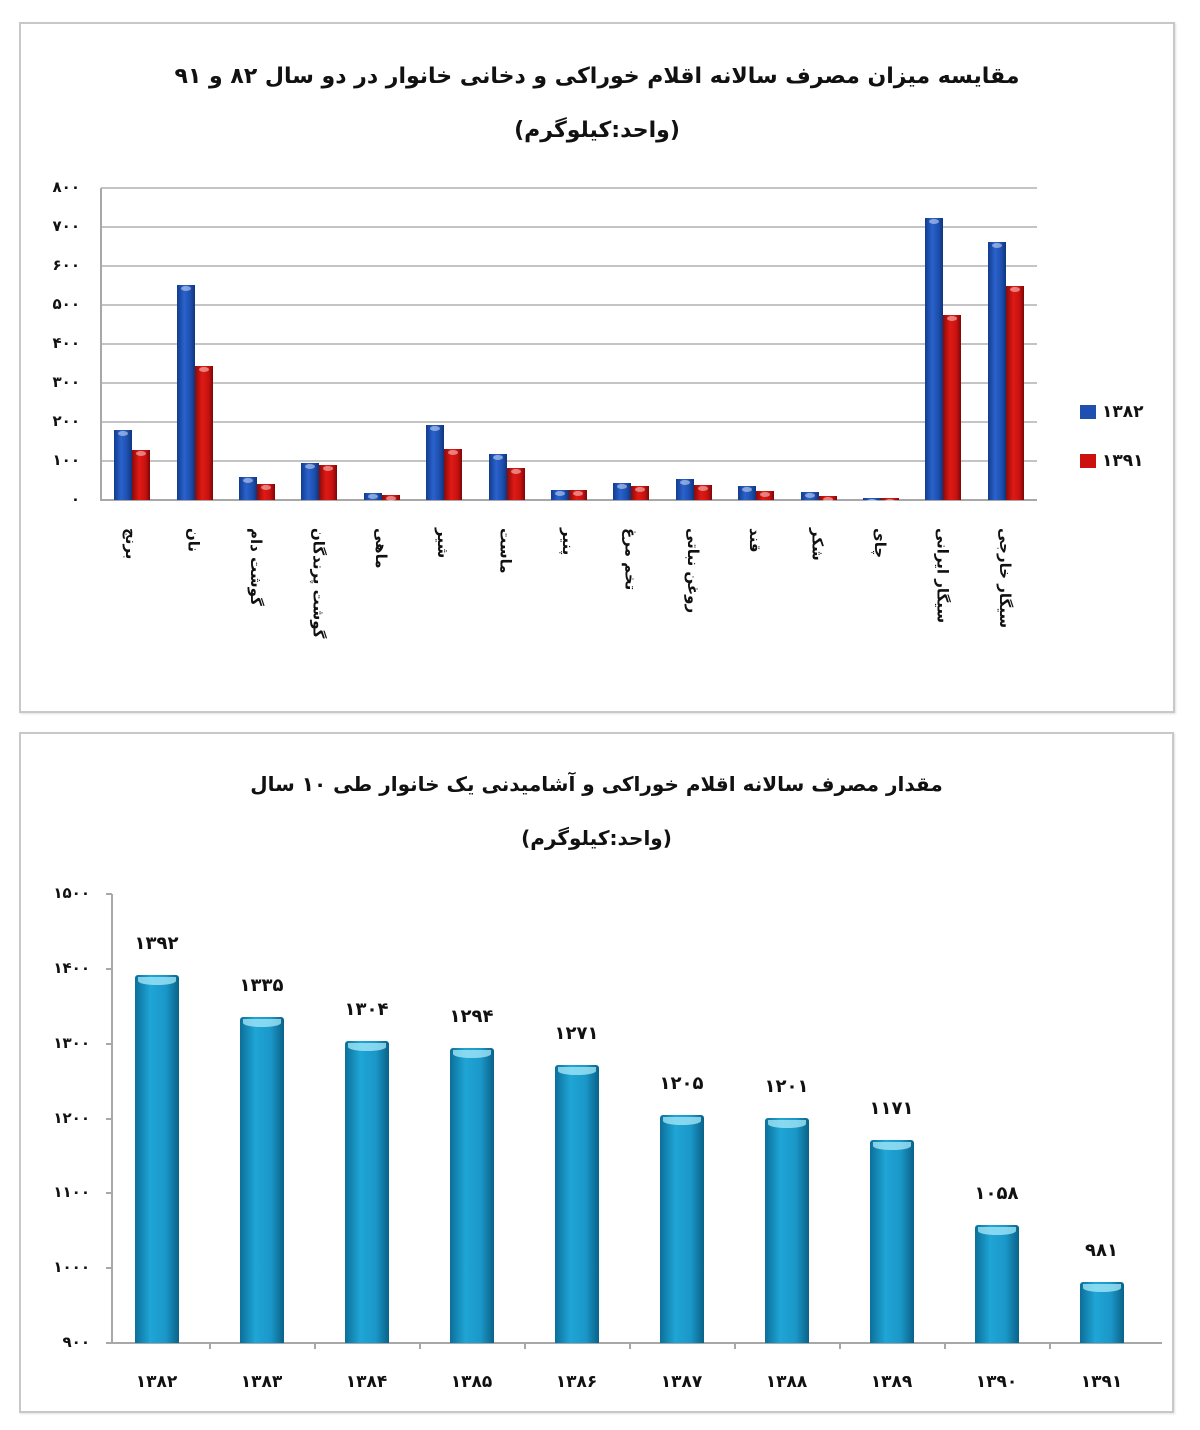  What do you see at coordinates (1088, 461) in the screenshot?
I see `legend-swatch-red` at bounding box center [1088, 461].